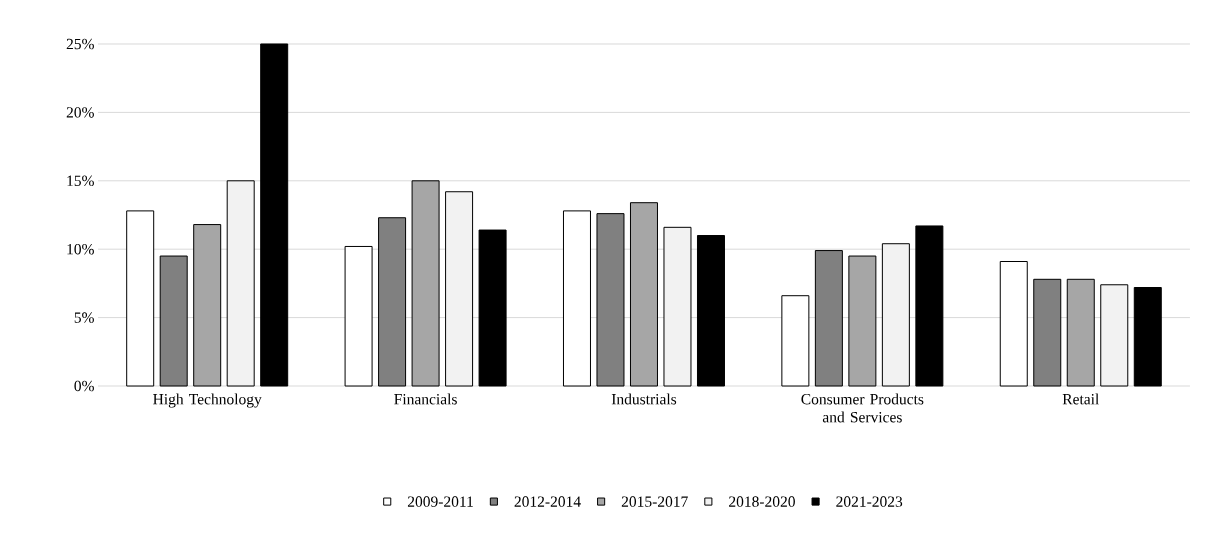  Describe the element at coordinates (207, 400) in the screenshot. I see `x-tick-label: High Technology` at that location.